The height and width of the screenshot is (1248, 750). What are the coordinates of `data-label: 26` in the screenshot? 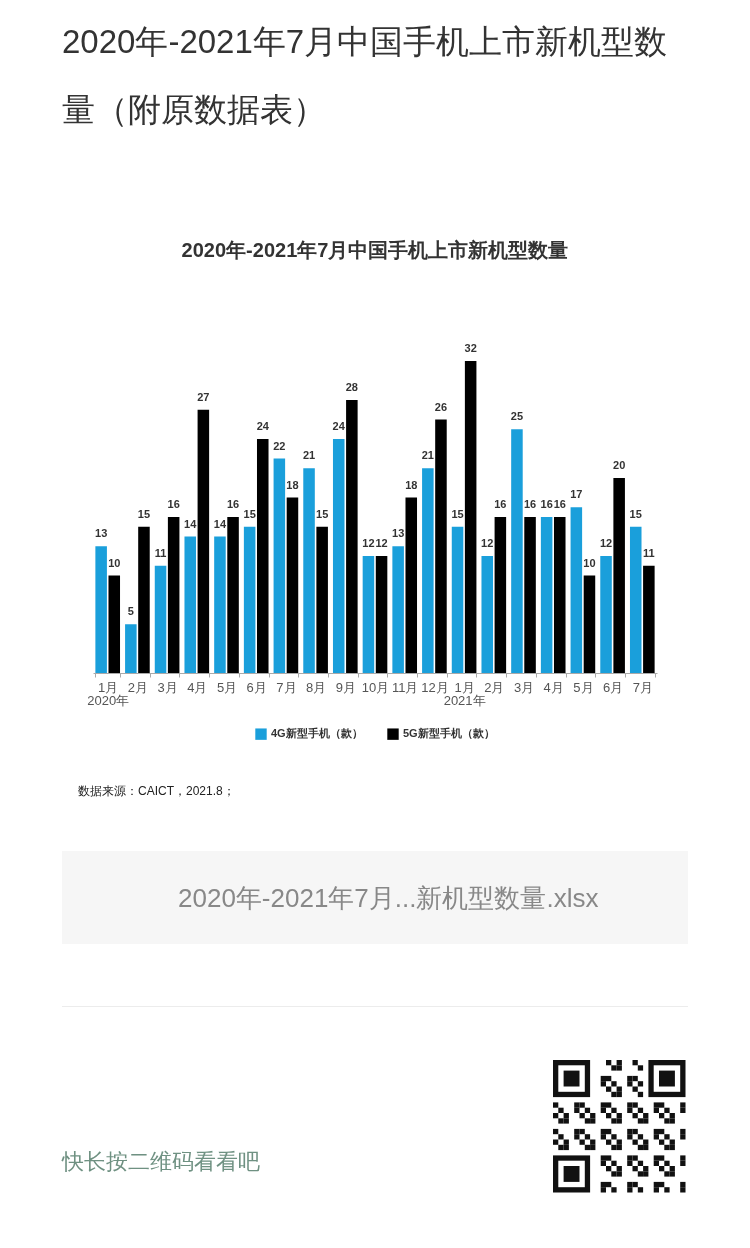 It's located at (441, 406).